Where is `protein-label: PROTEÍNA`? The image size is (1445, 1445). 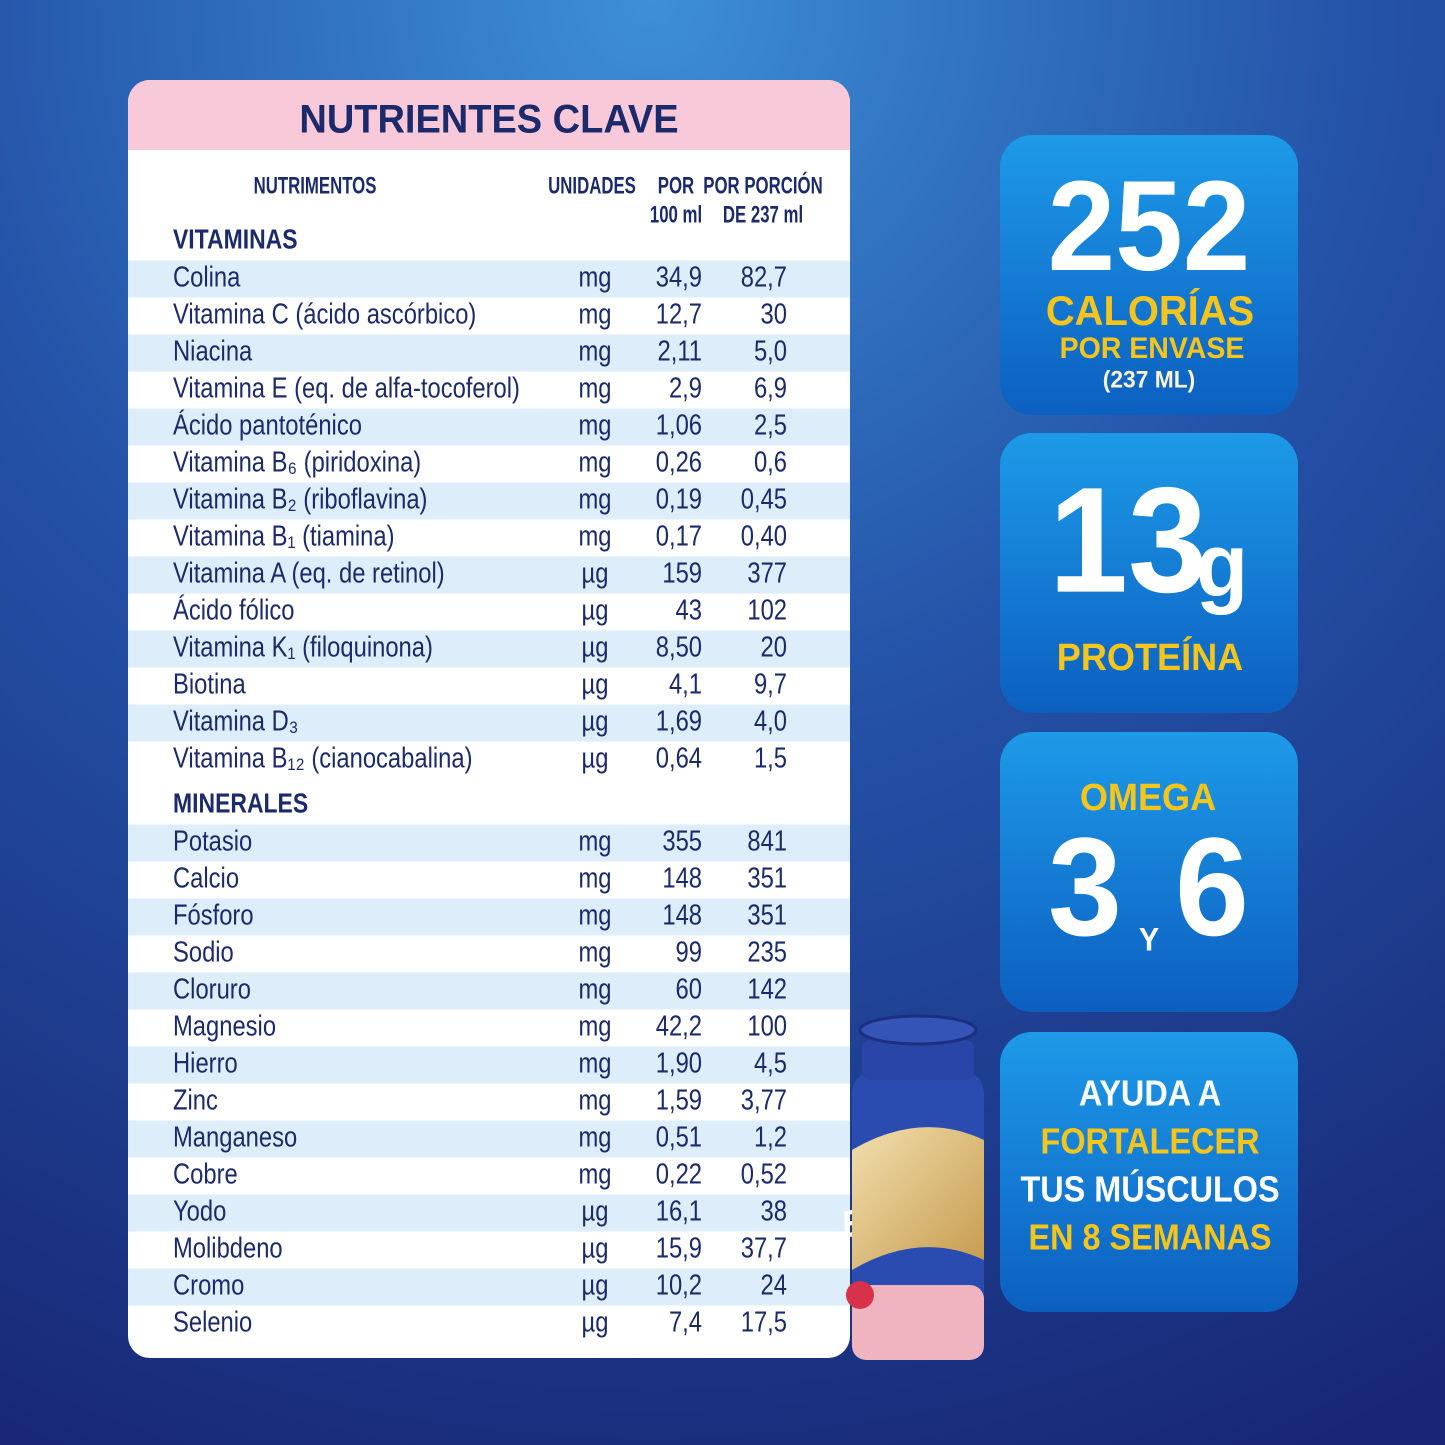 protein-label: PROTEÍNA is located at coordinates (1150, 656).